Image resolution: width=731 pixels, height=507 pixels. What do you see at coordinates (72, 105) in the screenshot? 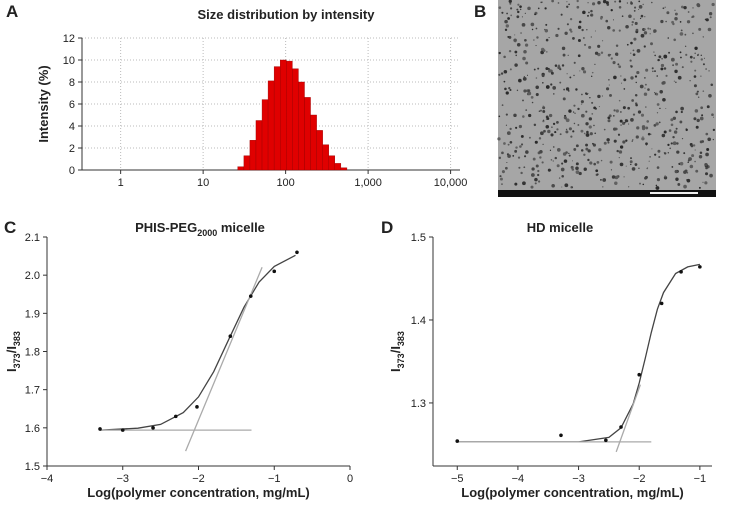
I see `y-tick-label: 6` at bounding box center [72, 105].